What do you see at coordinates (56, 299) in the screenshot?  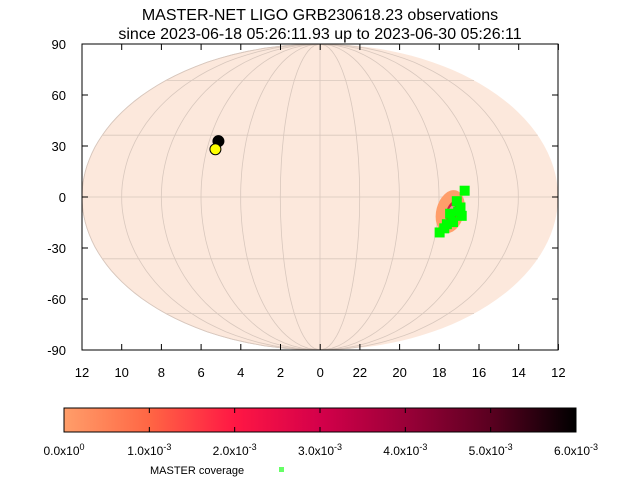 I see `y-tick-label: -60` at bounding box center [56, 299].